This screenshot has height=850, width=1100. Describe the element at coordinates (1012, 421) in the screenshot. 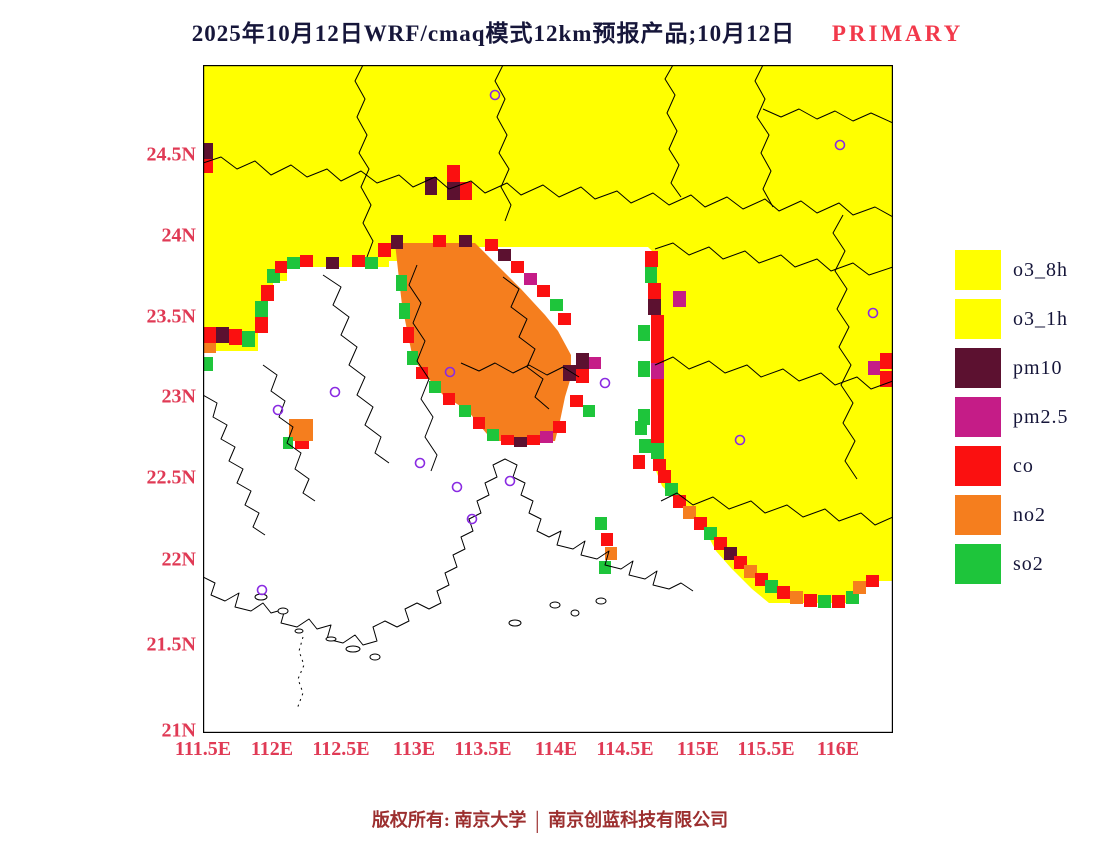

I see `legend: o3_8h o3_1h pm10 pm2.5 co no2 so2` at that location.